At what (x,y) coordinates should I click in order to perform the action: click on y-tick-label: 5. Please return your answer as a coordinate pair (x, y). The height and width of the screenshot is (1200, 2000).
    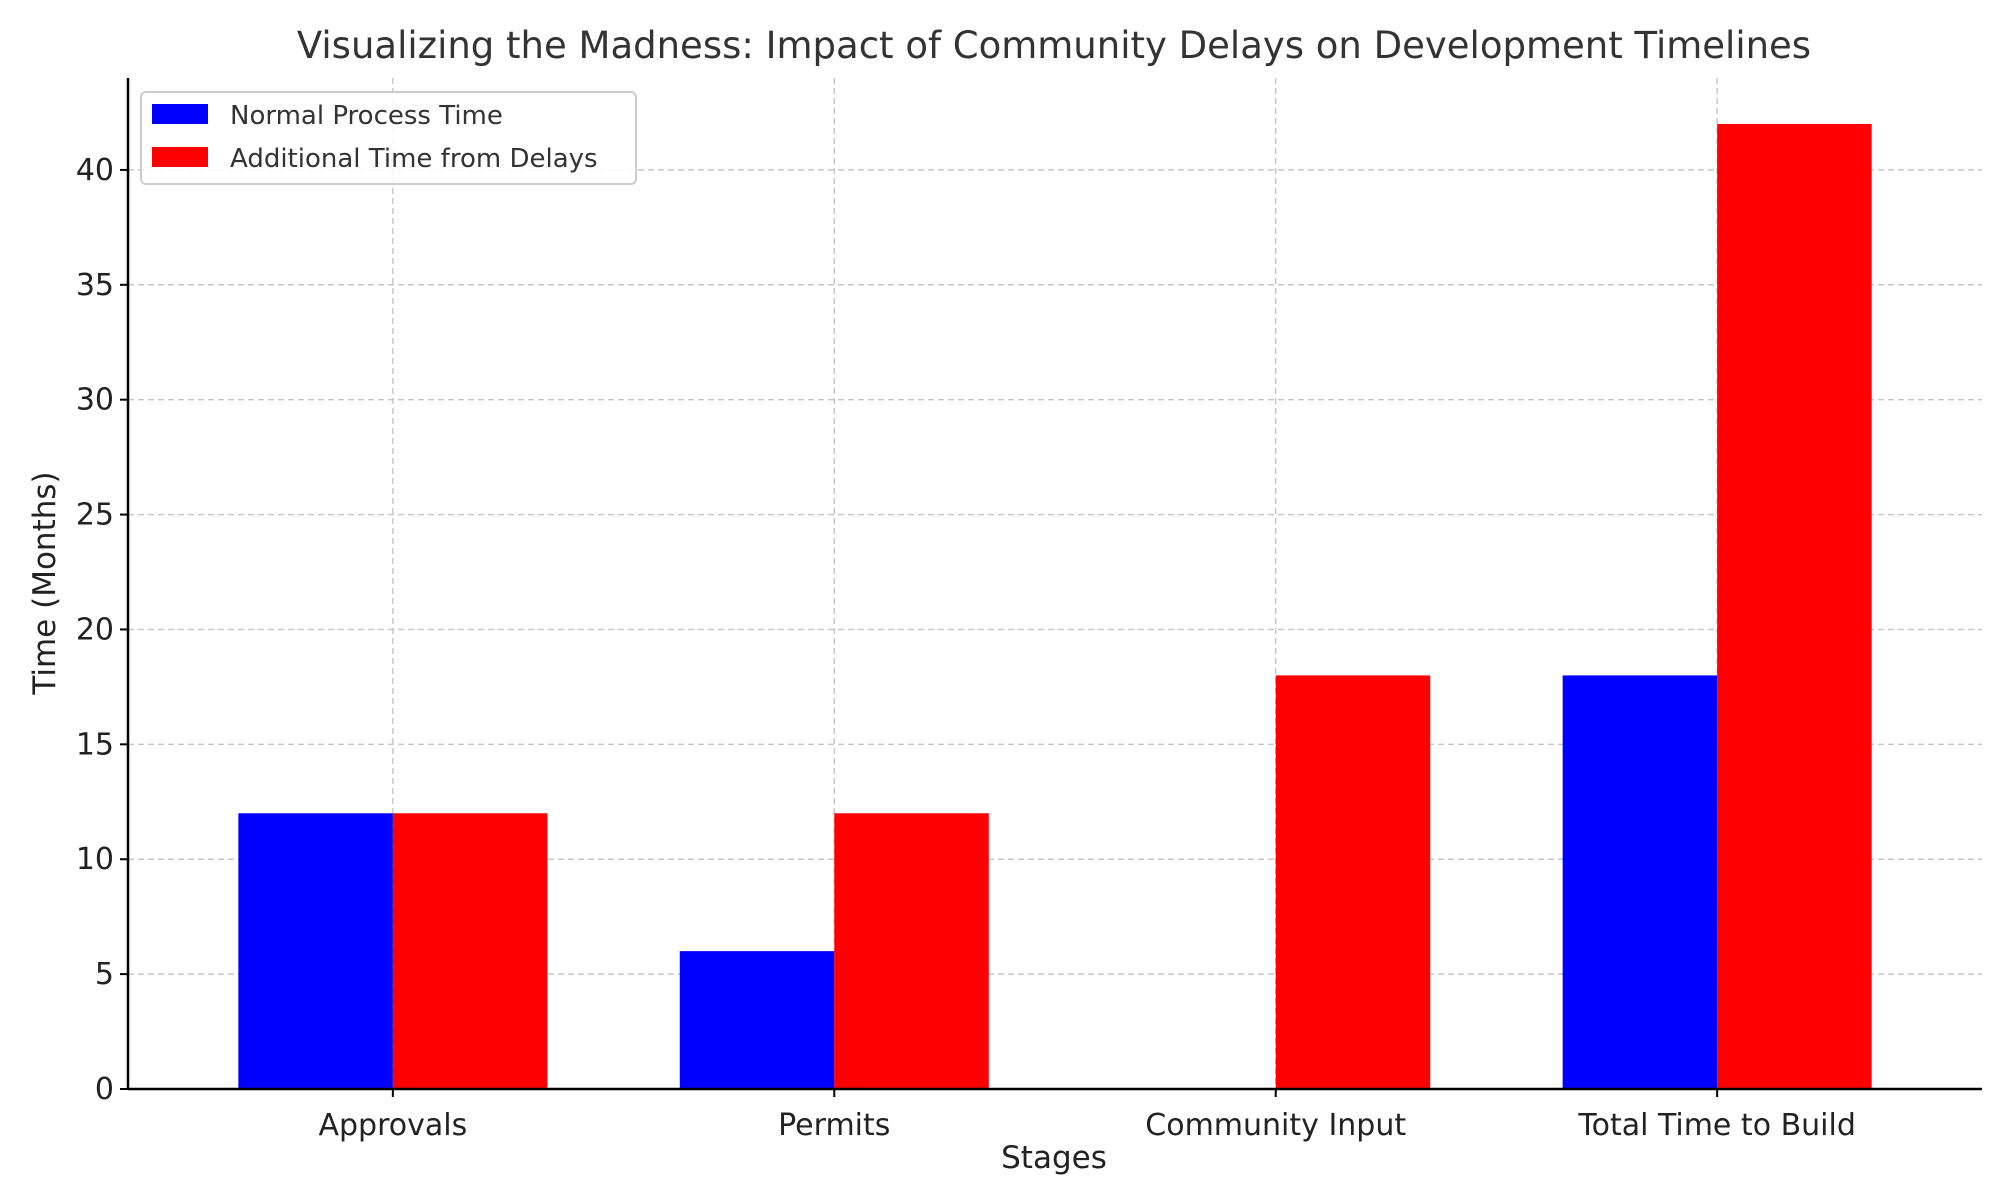
    Looking at the image, I should click on (104, 974).